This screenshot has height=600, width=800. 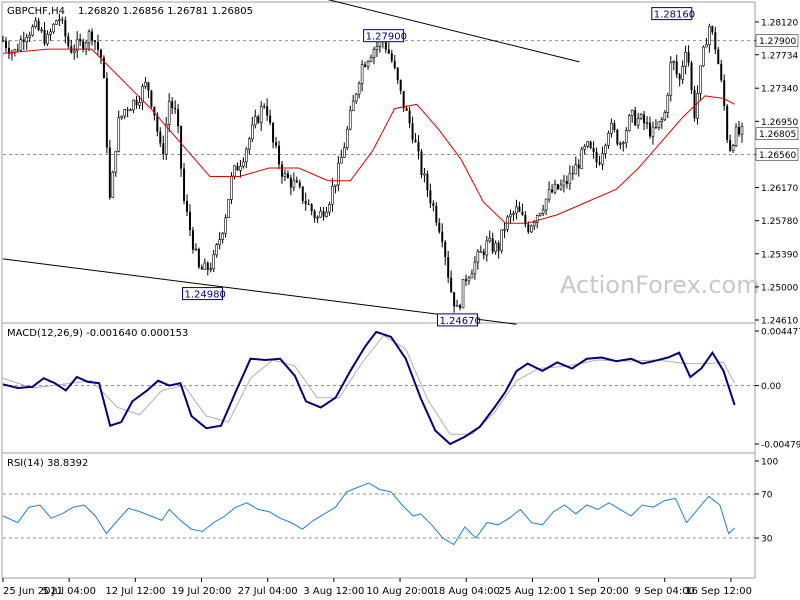 What do you see at coordinates (36, 11) in the screenshot?
I see `symbol-title: GBPCHF,H4` at bounding box center [36, 11].